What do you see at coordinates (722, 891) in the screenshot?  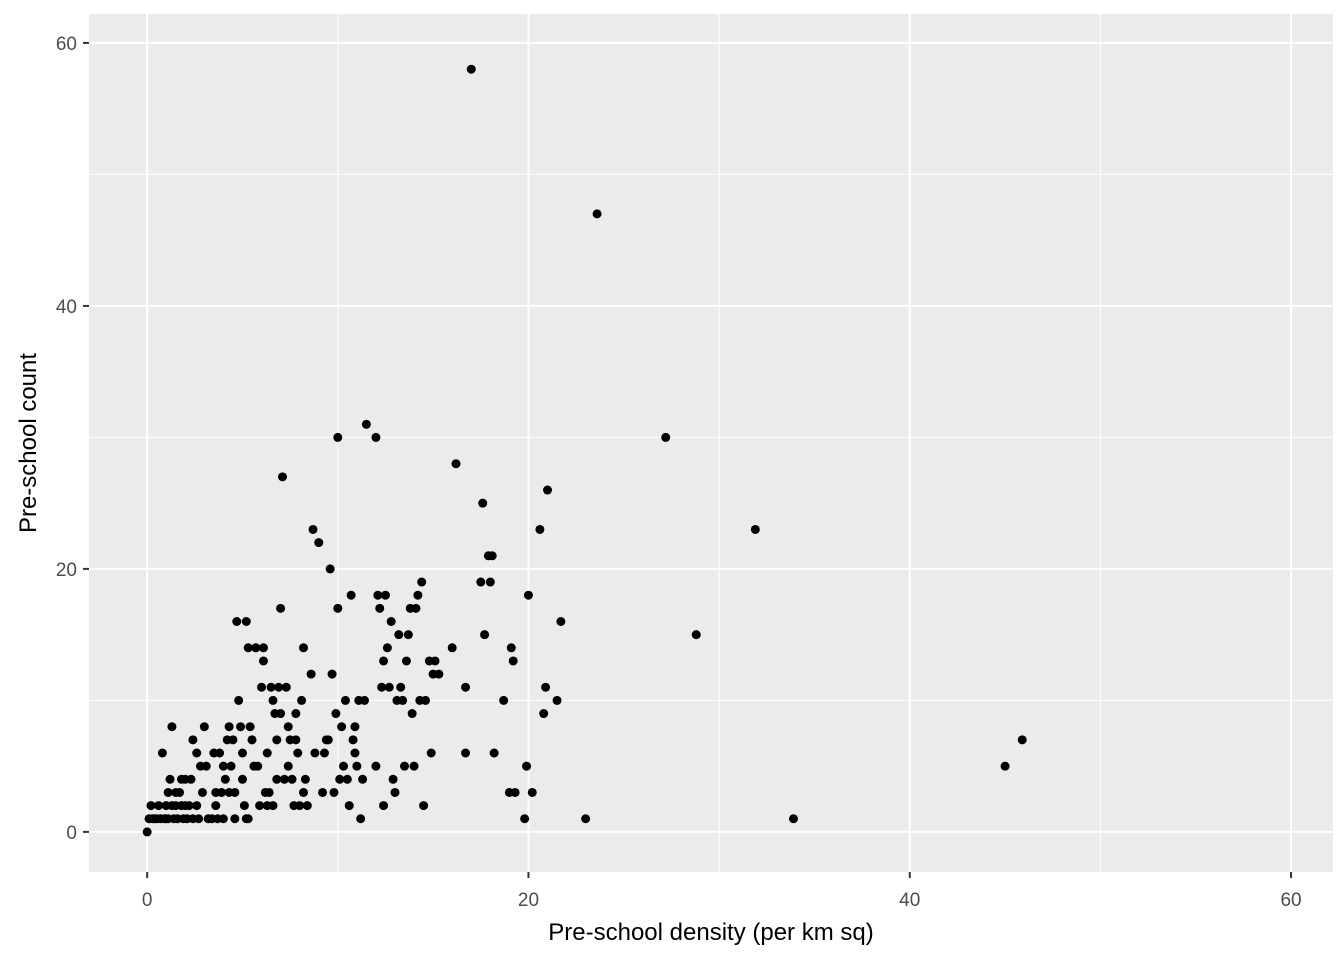 I see `x-axis-ticks: 0 20 40 60` at bounding box center [722, 891].